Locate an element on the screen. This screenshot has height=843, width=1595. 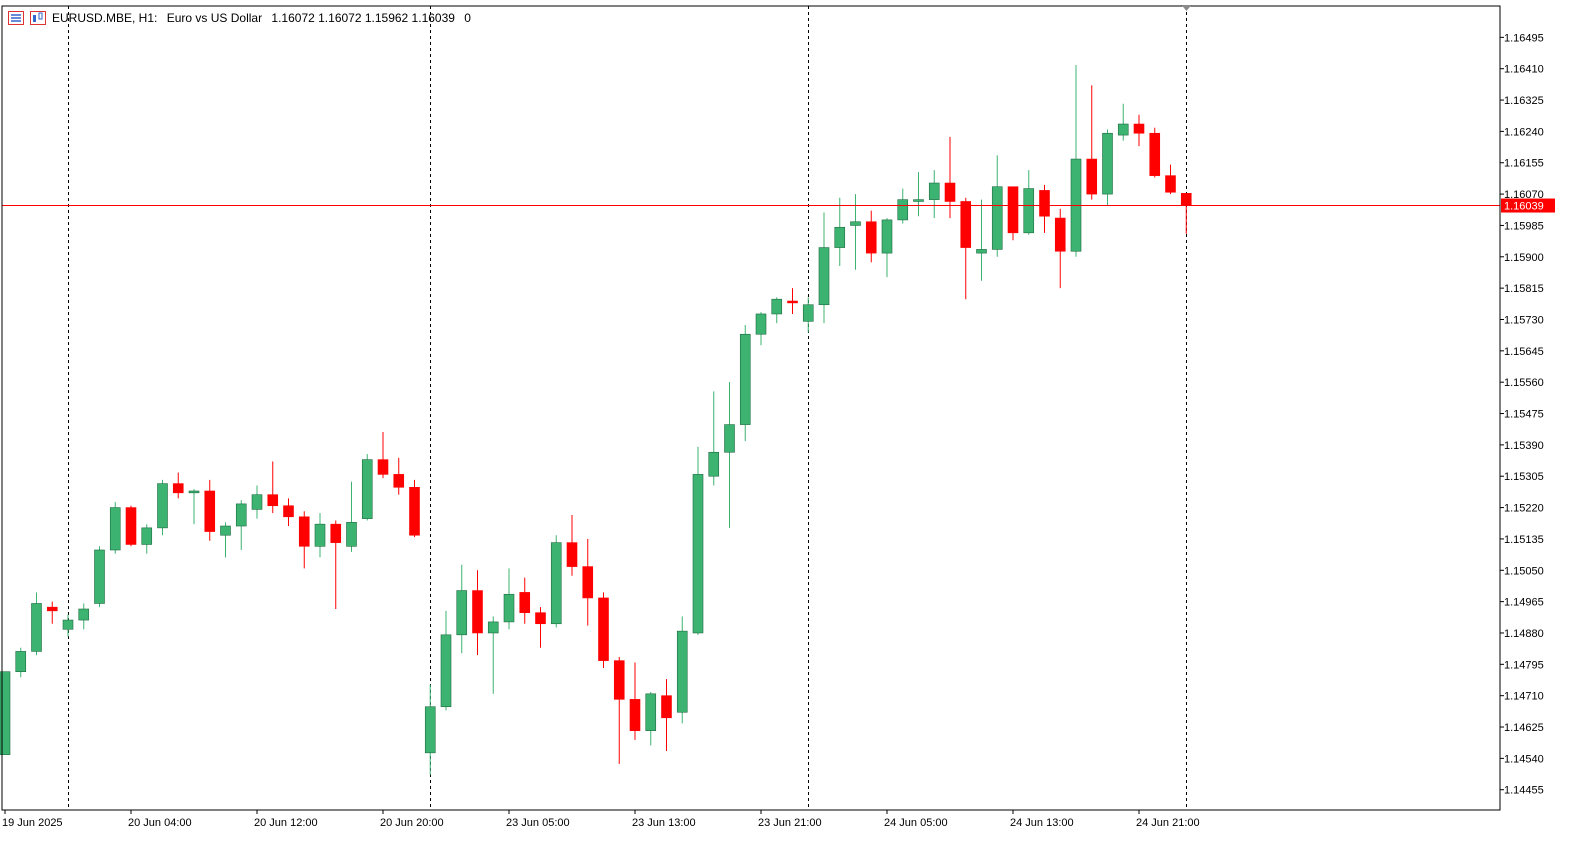
y-tick-label: 1.15135 is located at coordinates (1524, 540).